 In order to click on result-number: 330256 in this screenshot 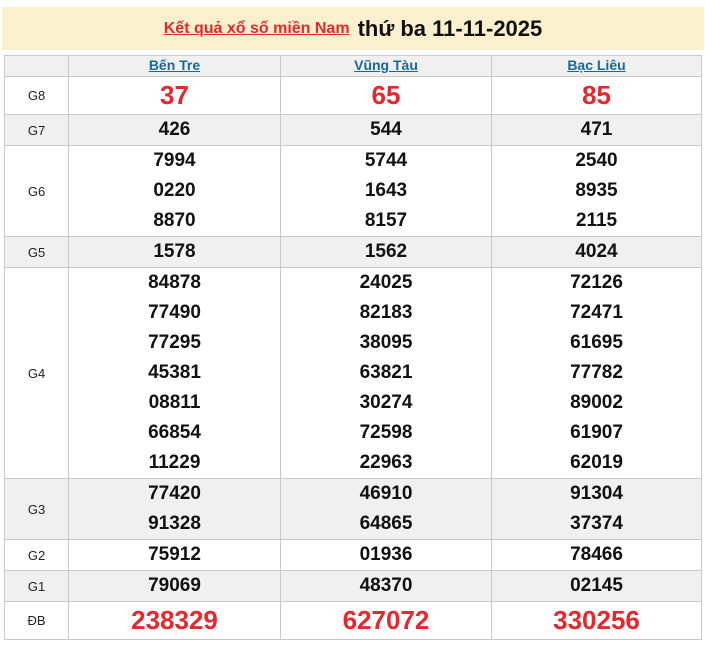, I will do `click(596, 620)`.